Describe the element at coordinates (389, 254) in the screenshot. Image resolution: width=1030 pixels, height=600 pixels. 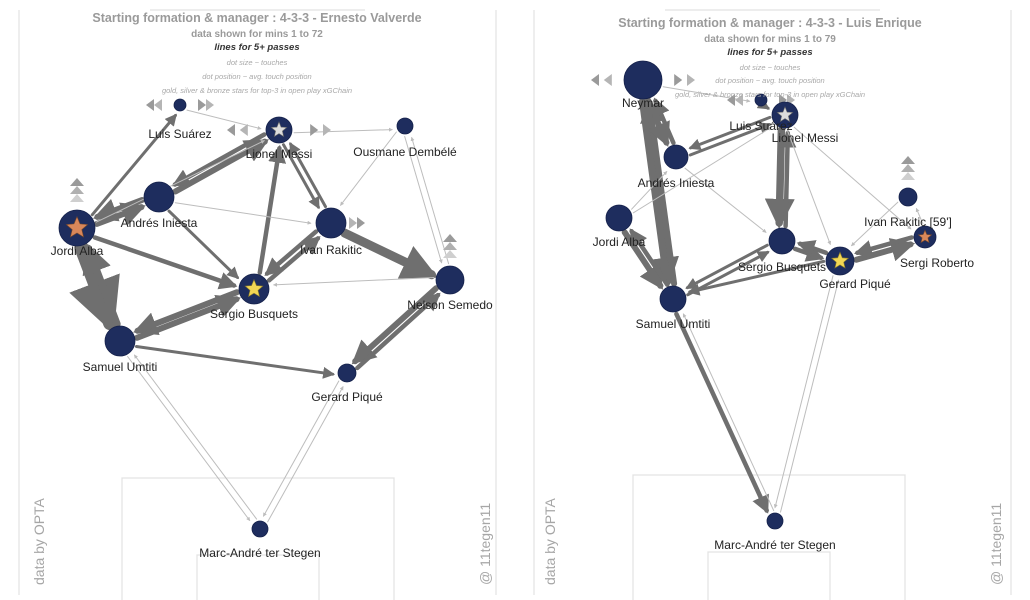
I see `pass-line-rakitic-to-semedo` at that location.